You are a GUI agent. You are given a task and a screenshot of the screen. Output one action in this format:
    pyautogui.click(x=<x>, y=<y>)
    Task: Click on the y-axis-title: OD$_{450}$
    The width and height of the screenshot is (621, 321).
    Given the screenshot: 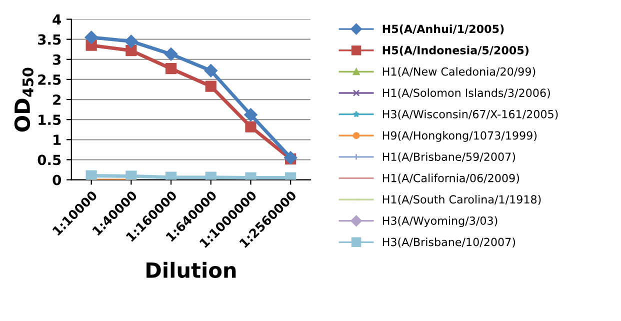 What is the action you would take?
    pyautogui.click(x=24, y=100)
    